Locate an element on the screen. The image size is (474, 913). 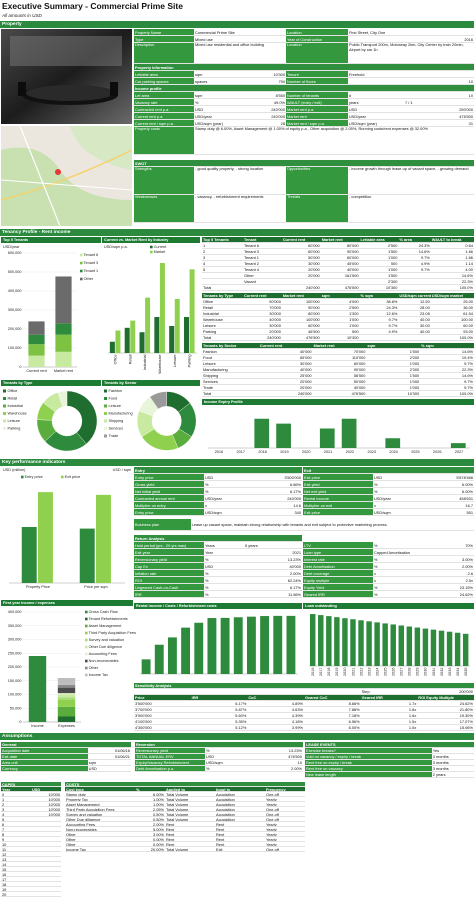
table-cell: 9.7% is located at coordinates (393, 319).